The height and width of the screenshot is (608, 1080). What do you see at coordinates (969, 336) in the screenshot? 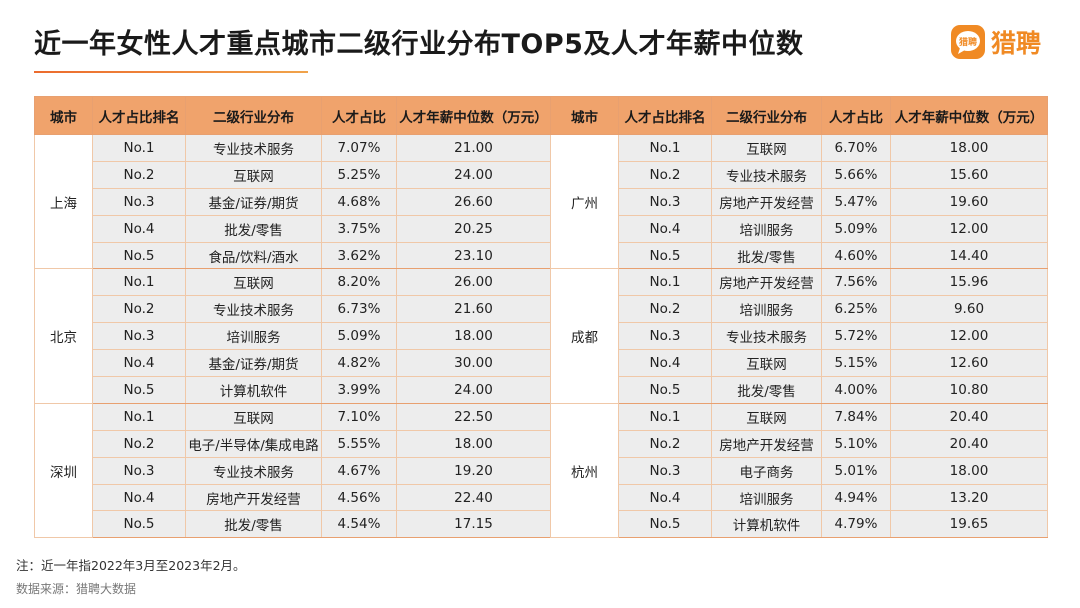
I see `salary-cell: 12.00` at bounding box center [969, 336].